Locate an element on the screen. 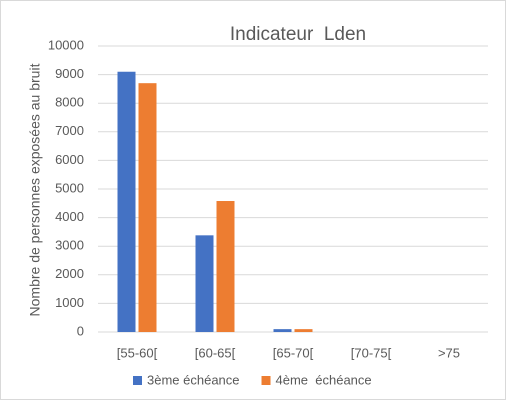 Image resolution: width=506 pixels, height=400 pixels. y-tick-label: 9000 is located at coordinates (69, 73).